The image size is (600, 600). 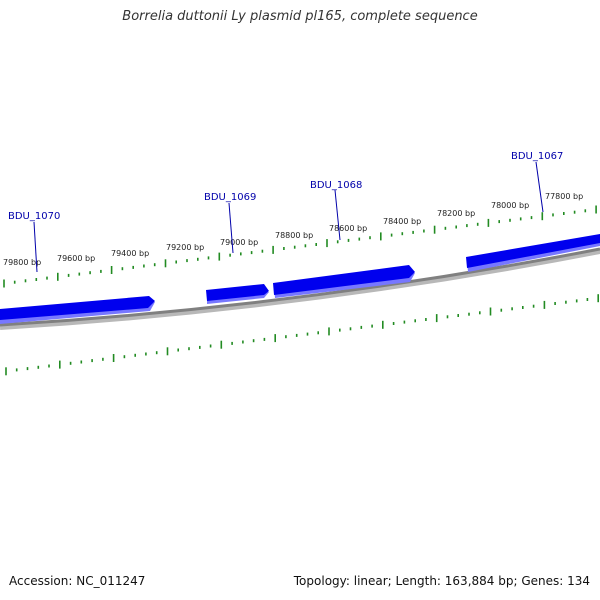 I want to click on gene-bdu-1070: BDU_1070, so click(x=77, y=267).